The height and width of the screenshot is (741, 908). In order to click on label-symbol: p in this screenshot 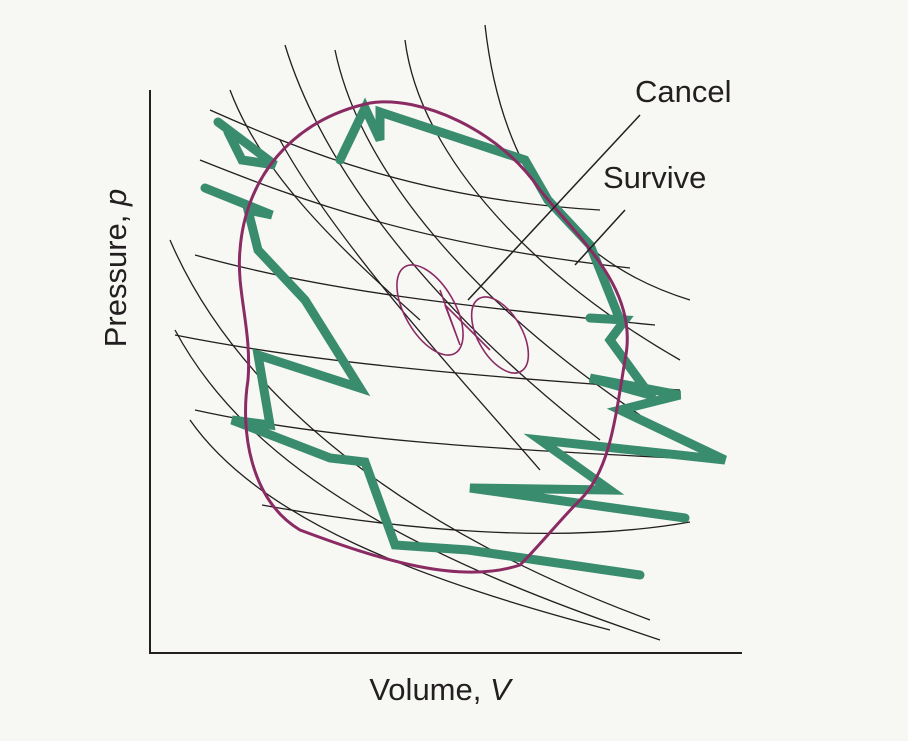, I will do `click(115, 198)`.